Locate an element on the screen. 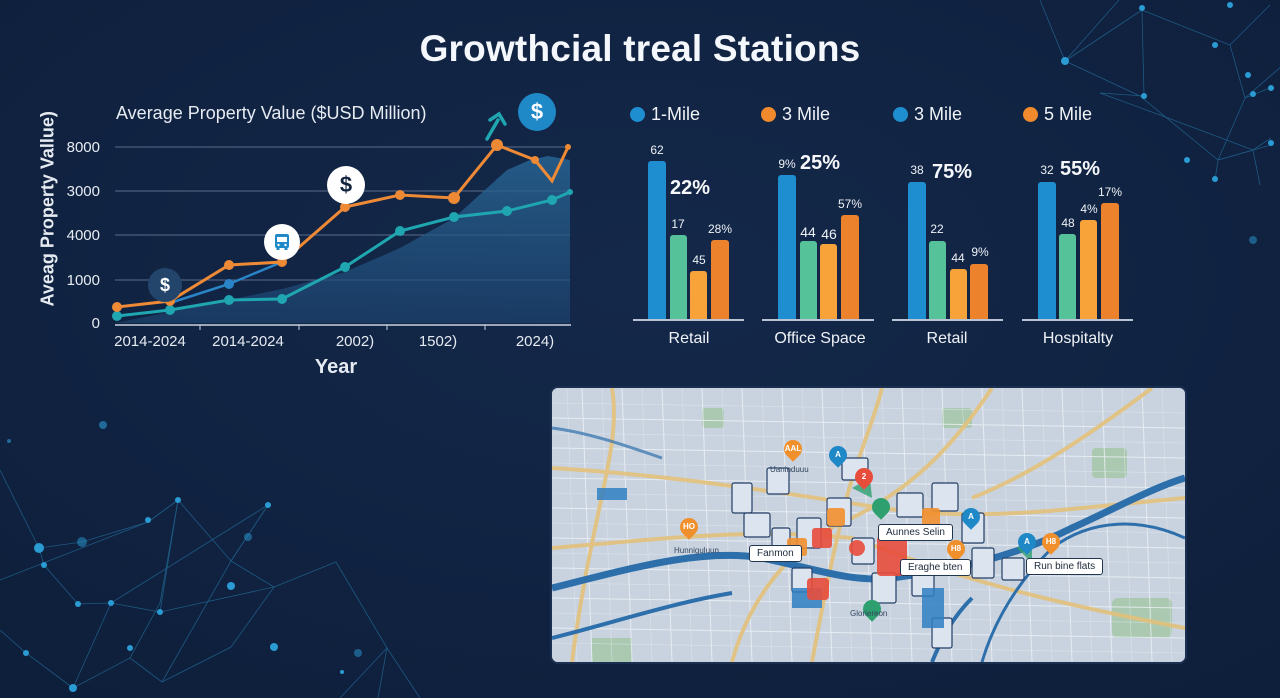 The image size is (1280, 698). bus-icon is located at coordinates (282, 242).